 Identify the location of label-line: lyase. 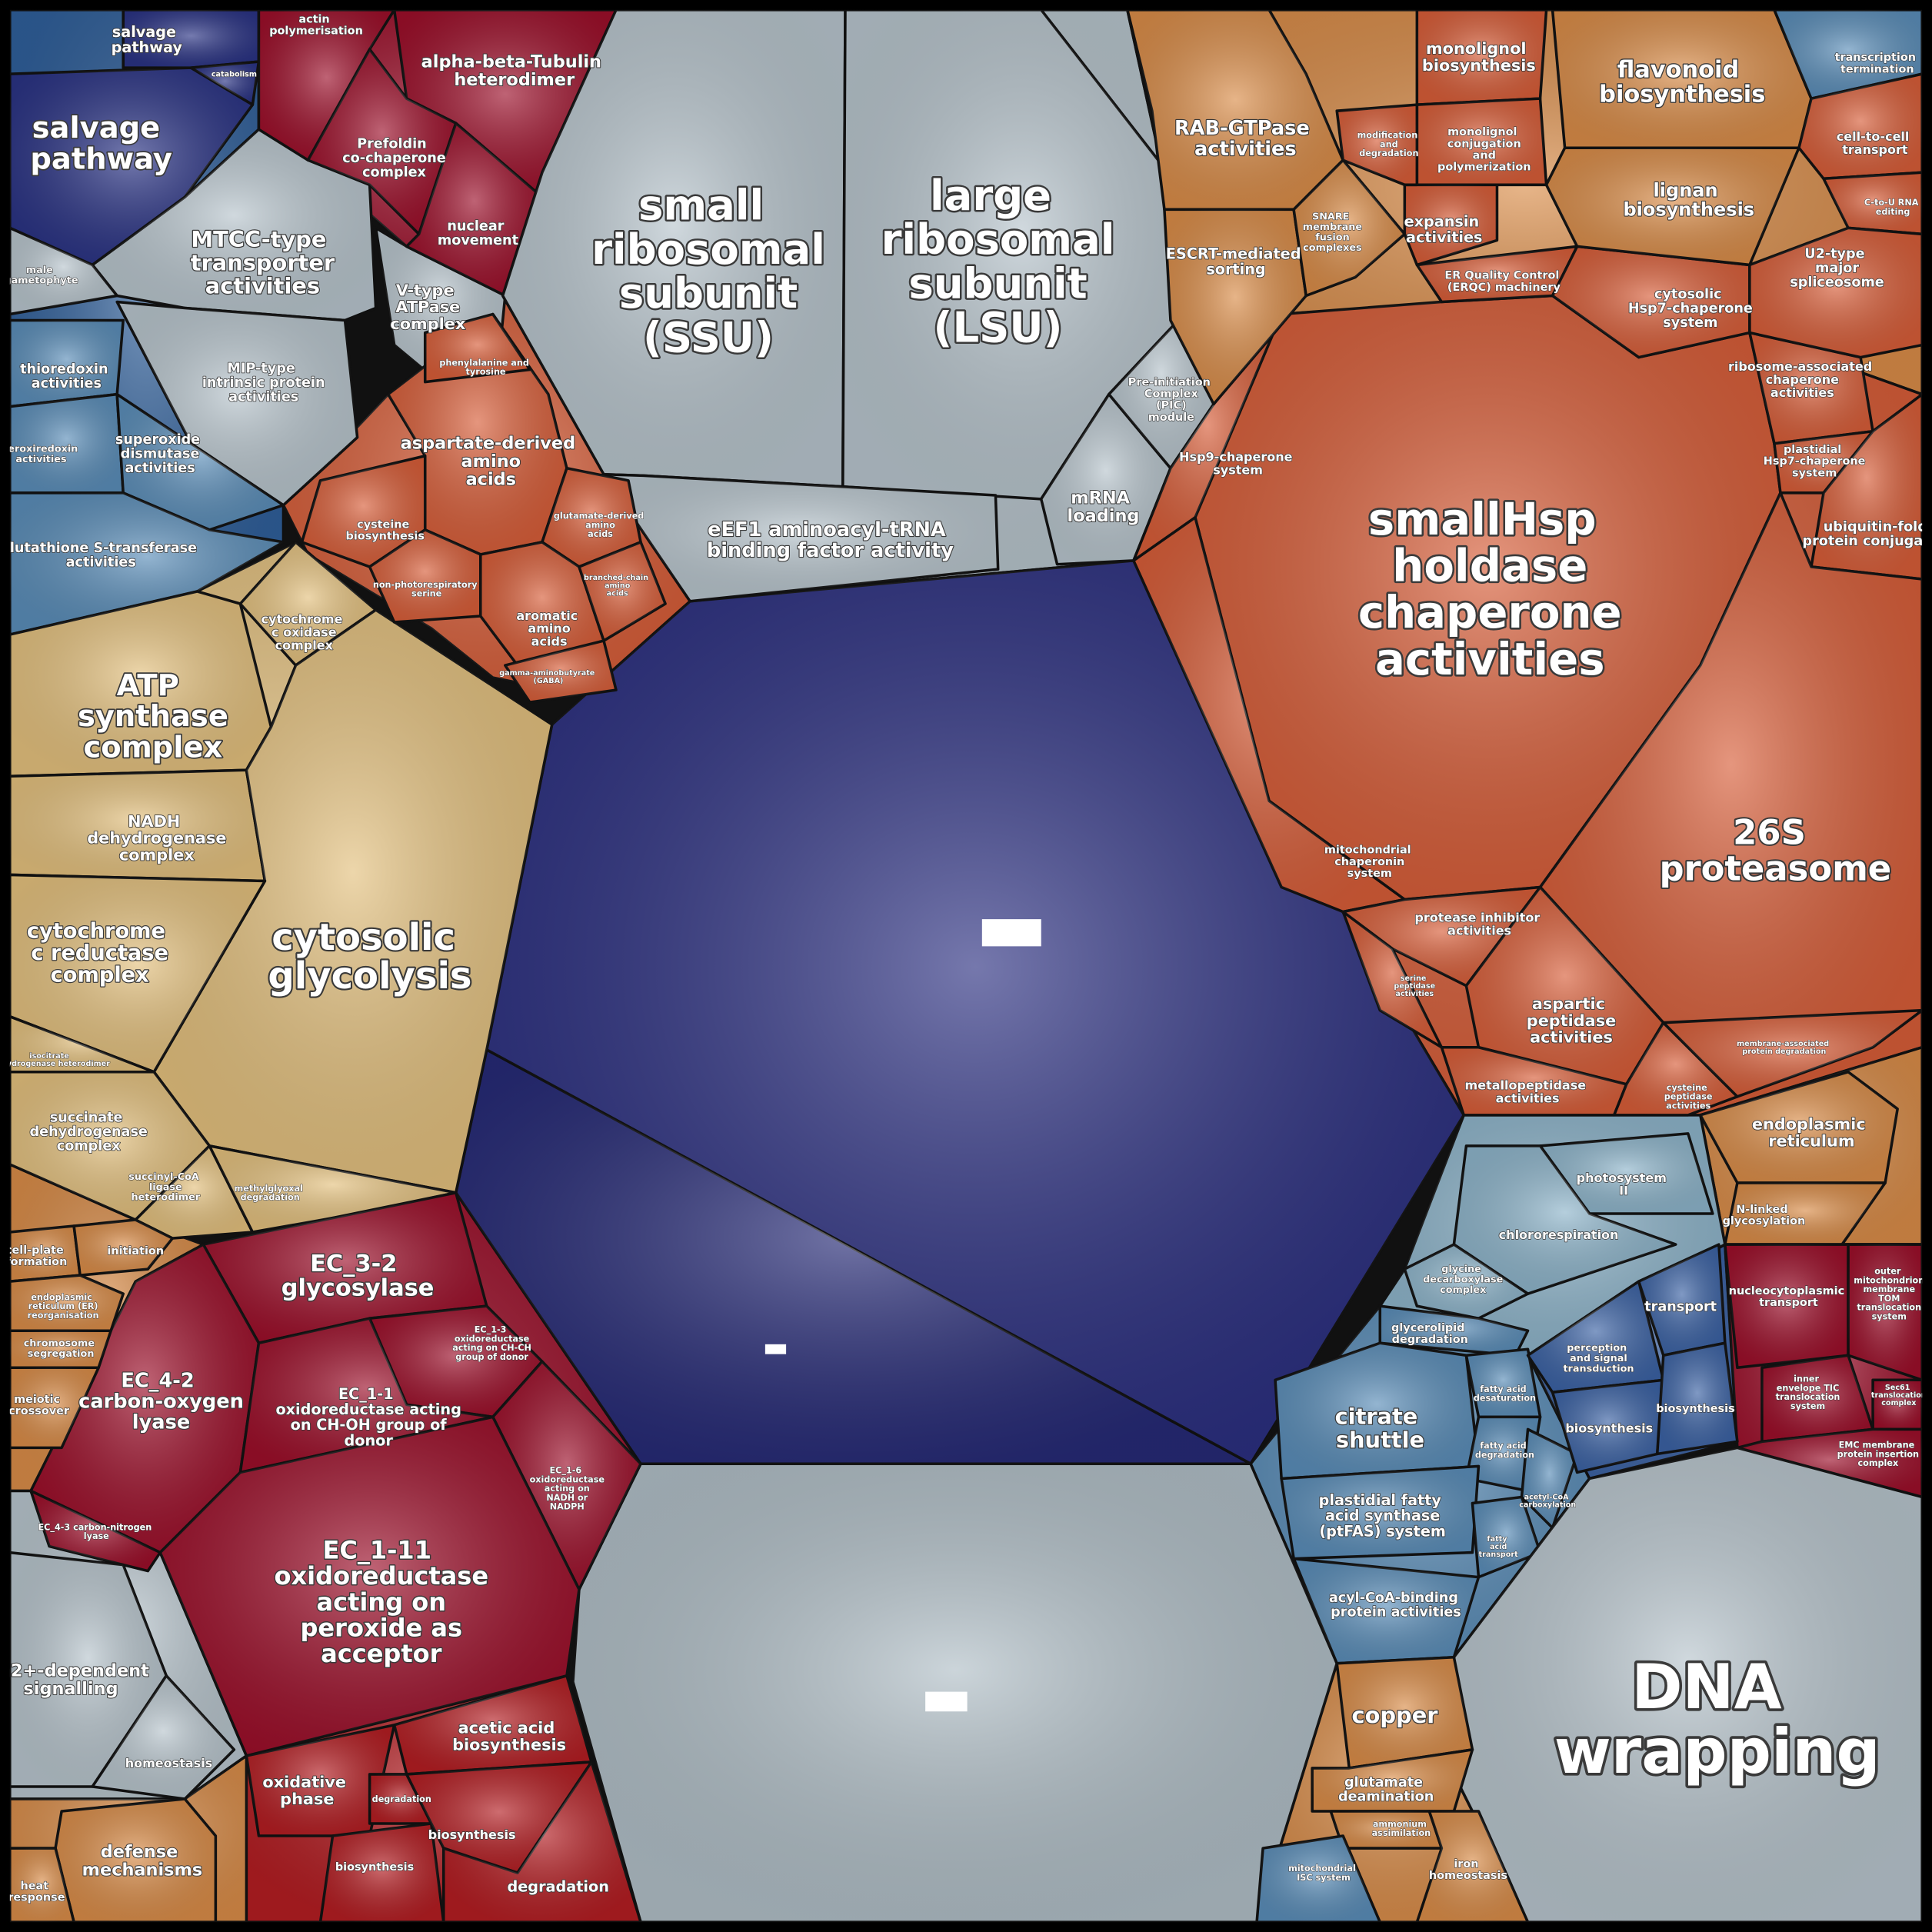
(157, 1422).